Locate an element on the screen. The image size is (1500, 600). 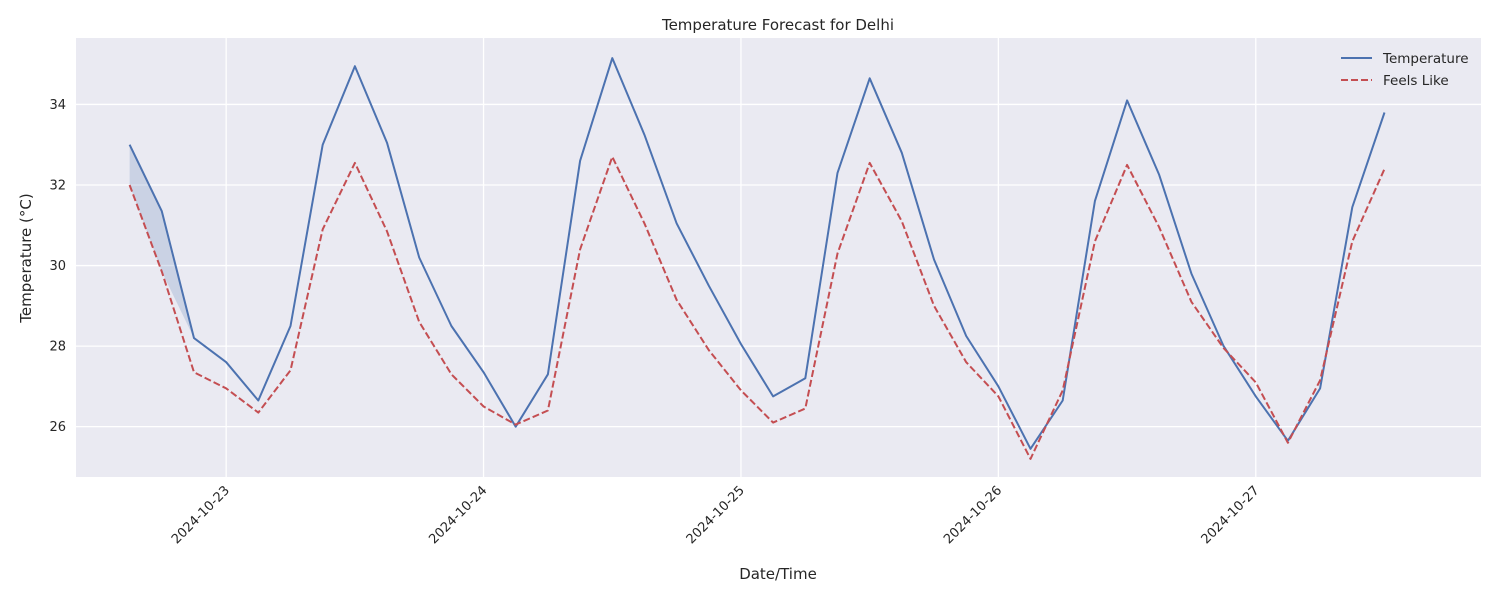
legend-label: Feels Like is located at coordinates (1416, 81).